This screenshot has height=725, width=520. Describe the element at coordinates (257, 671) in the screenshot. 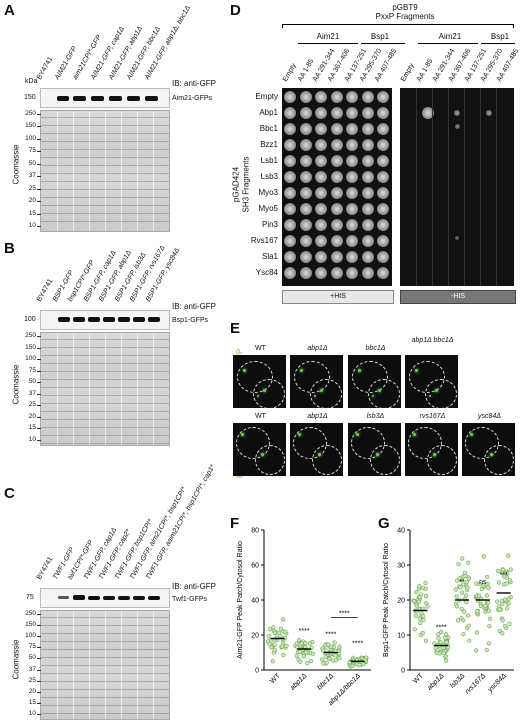

I see `y-tick-label: 0` at that location.